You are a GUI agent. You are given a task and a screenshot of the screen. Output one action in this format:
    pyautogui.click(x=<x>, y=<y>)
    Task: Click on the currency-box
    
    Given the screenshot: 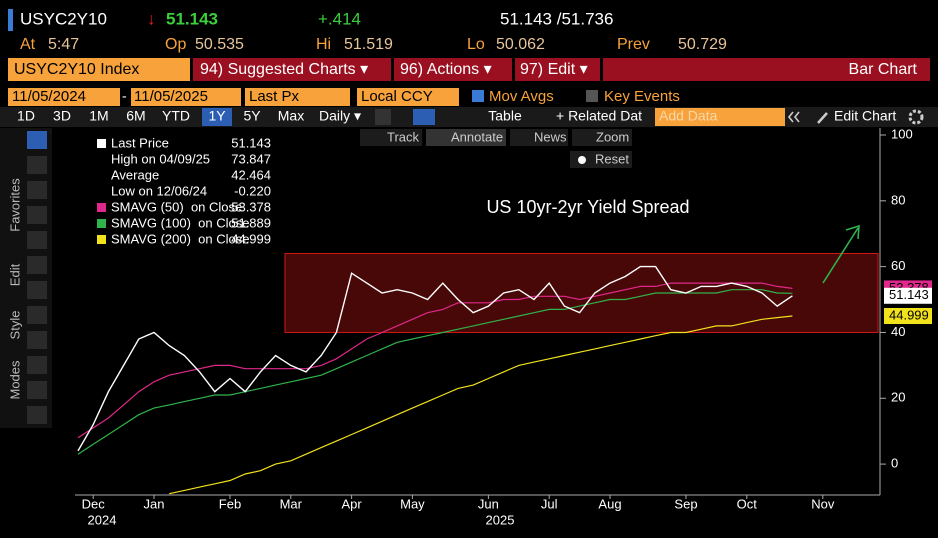 What is the action you would take?
    pyautogui.click(x=408, y=97)
    